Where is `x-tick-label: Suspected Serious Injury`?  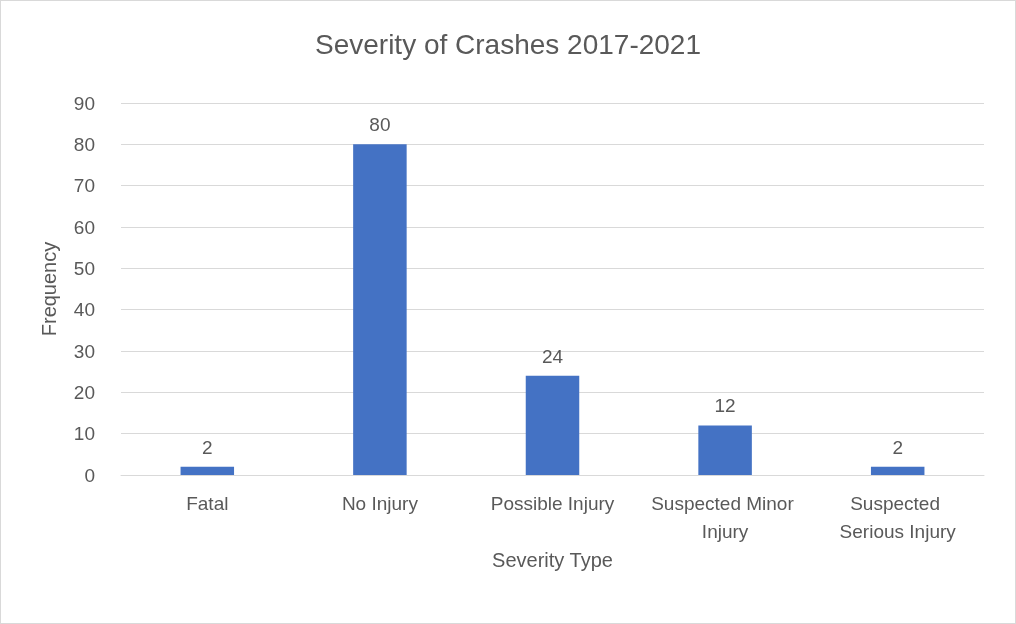
x-tick-label: Suspected Serious Injury is located at coordinates (898, 517).